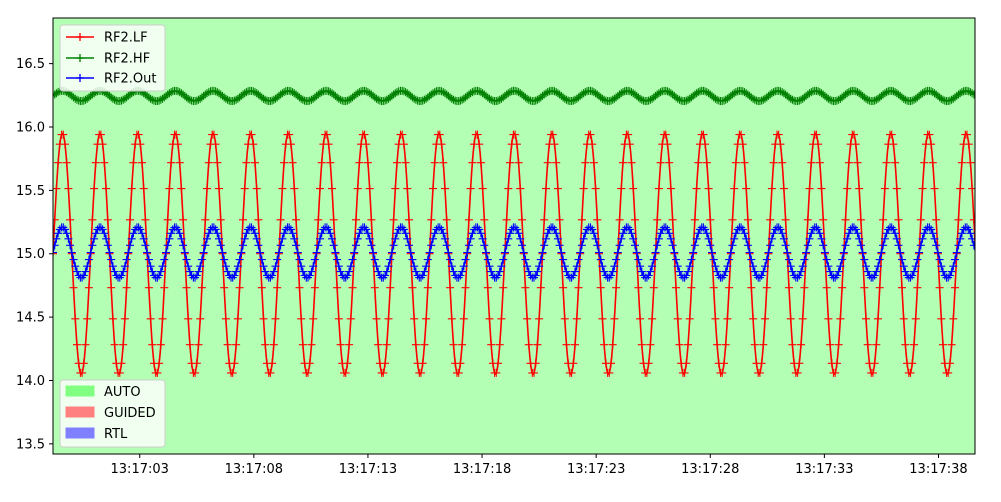  Describe the element at coordinates (116, 434) in the screenshot. I see `legend-label-rtl: RTL` at that location.